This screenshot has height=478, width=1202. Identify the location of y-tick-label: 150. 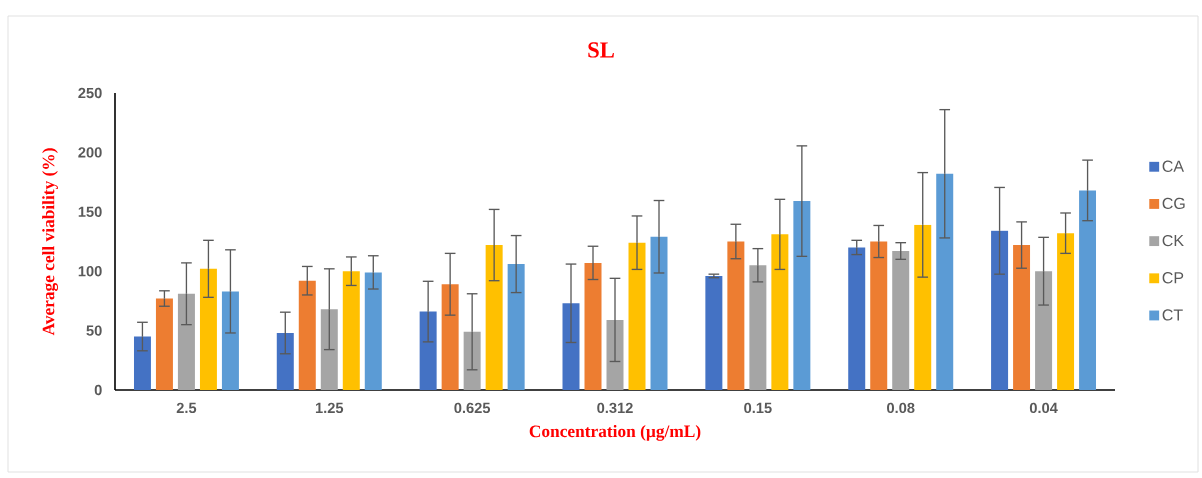
(90, 211).